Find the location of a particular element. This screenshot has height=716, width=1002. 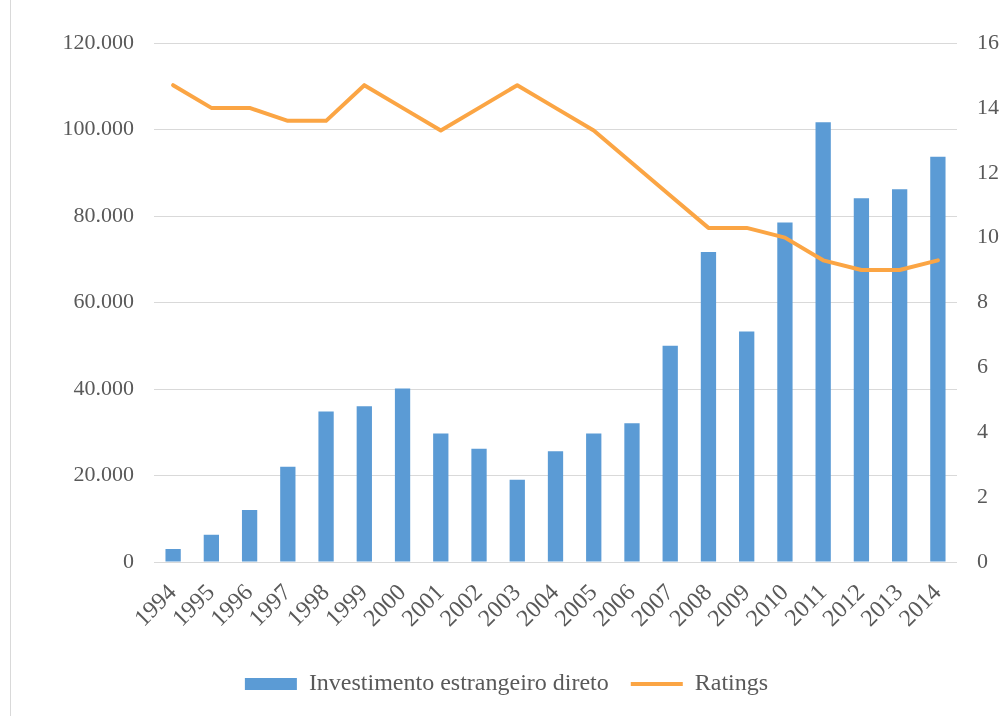

y-tick-label: 80.000 is located at coordinates (103, 214).